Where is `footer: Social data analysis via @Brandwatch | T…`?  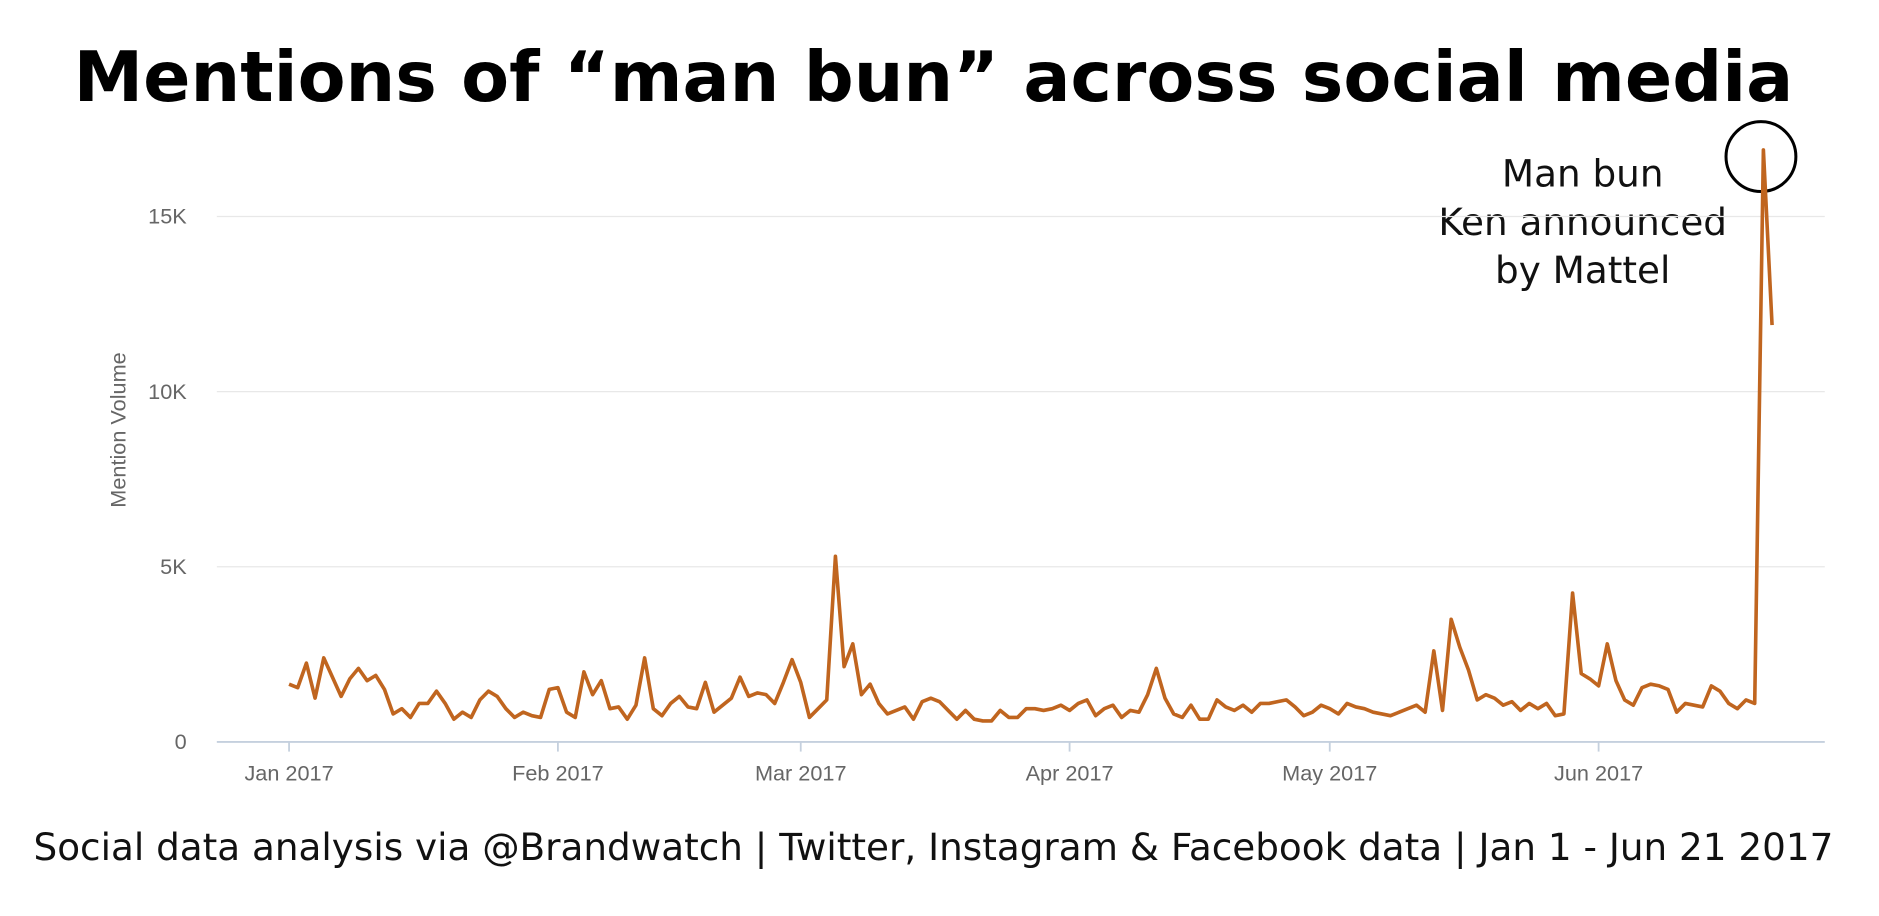 footer: Social data analysis via @Brandwatch | T… is located at coordinates (934, 847).